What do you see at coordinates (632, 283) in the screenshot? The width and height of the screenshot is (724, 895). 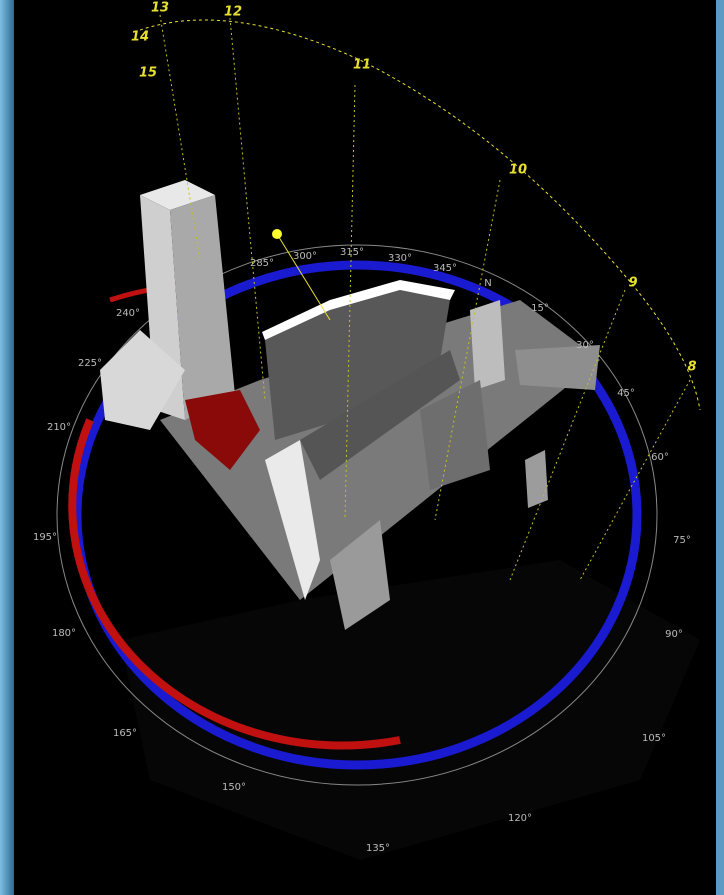 I see `hour-label: 9` at bounding box center [632, 283].